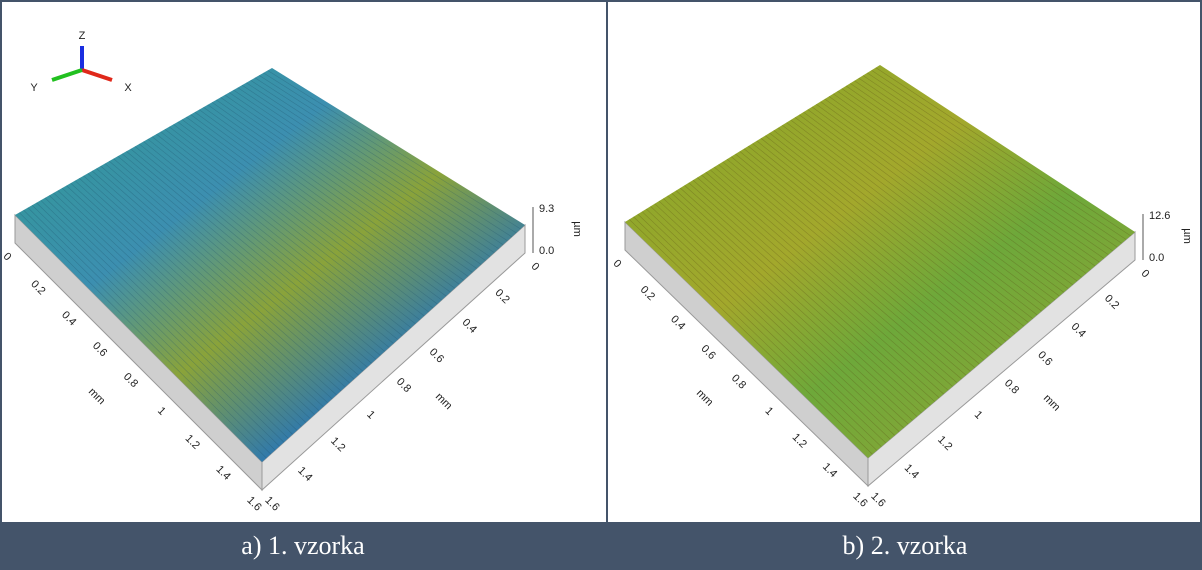  Describe the element at coordinates (97, 75) in the screenshot. I see `triad-x` at that location.